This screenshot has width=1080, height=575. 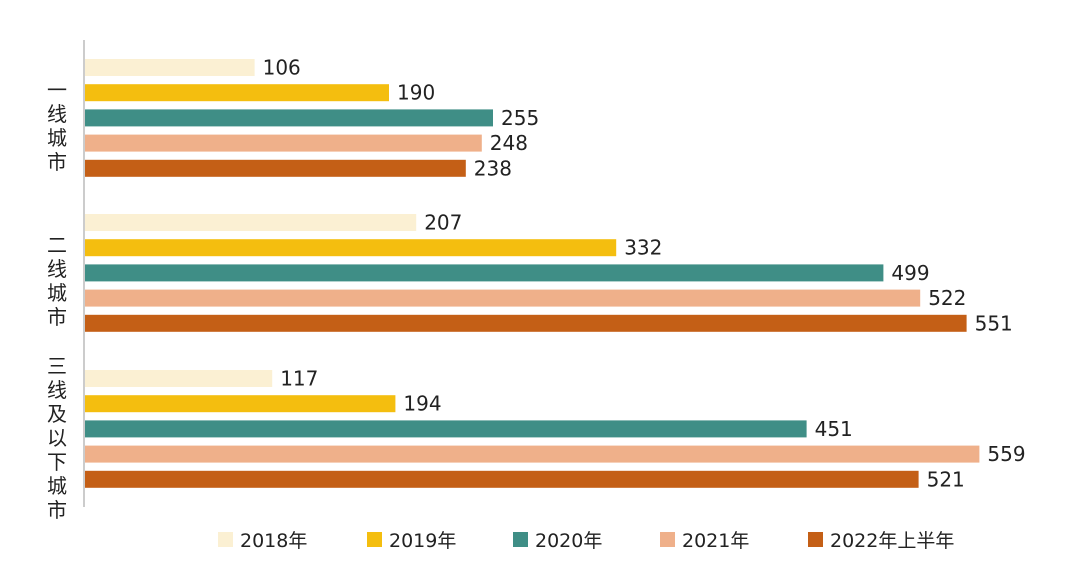 What do you see at coordinates (179, 378) in the screenshot?
I see `bar-cat2-series0` at bounding box center [179, 378].